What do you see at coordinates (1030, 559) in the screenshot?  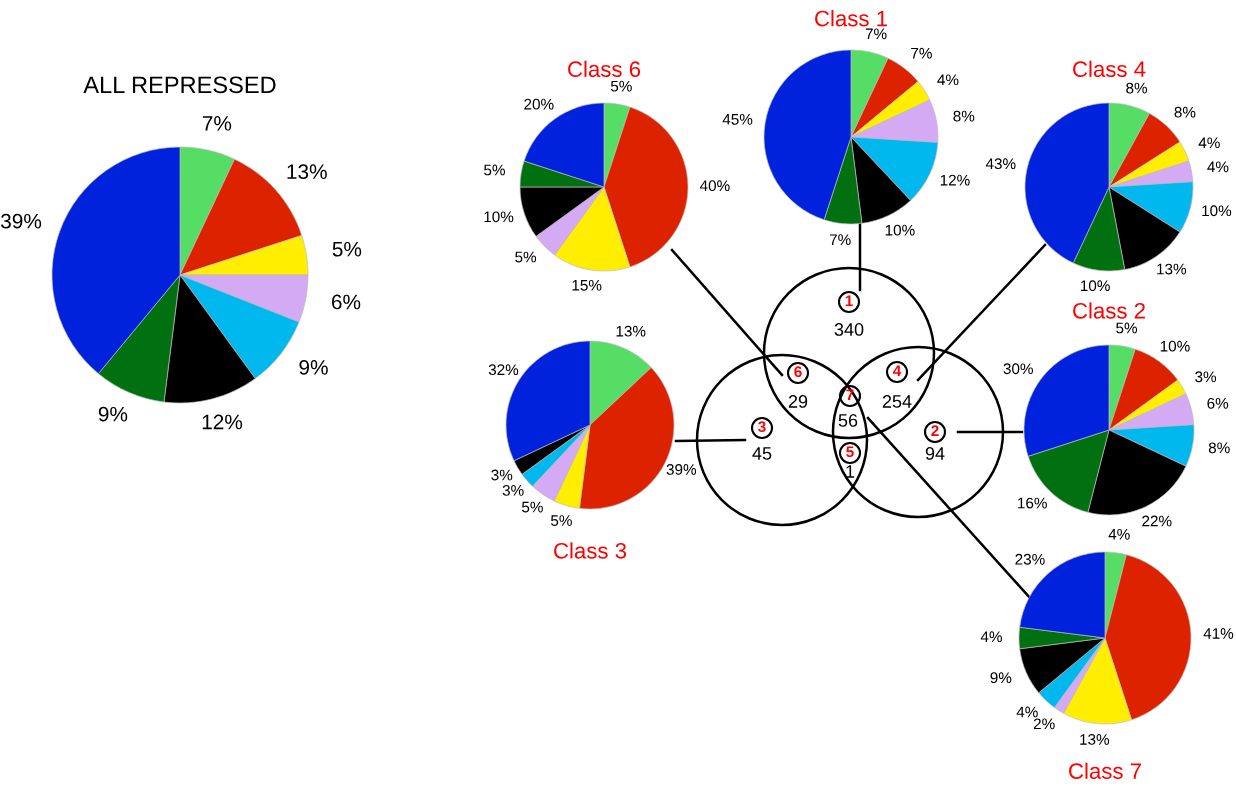 I see `data-label: 23%` at bounding box center [1030, 559].